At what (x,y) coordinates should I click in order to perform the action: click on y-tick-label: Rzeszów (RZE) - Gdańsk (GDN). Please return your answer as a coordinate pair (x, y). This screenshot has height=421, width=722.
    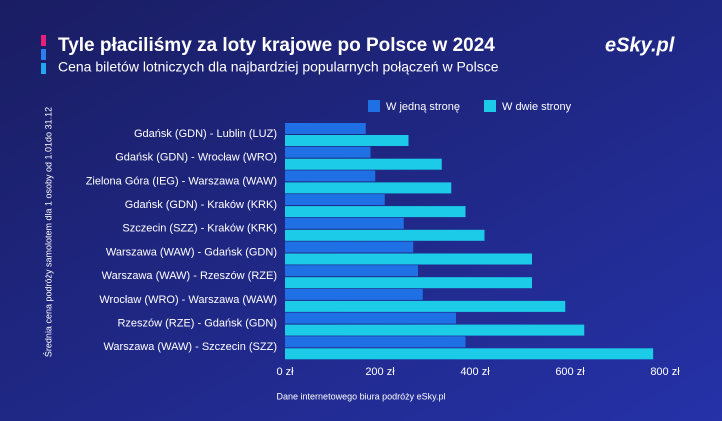
    Looking at the image, I should click on (197, 324).